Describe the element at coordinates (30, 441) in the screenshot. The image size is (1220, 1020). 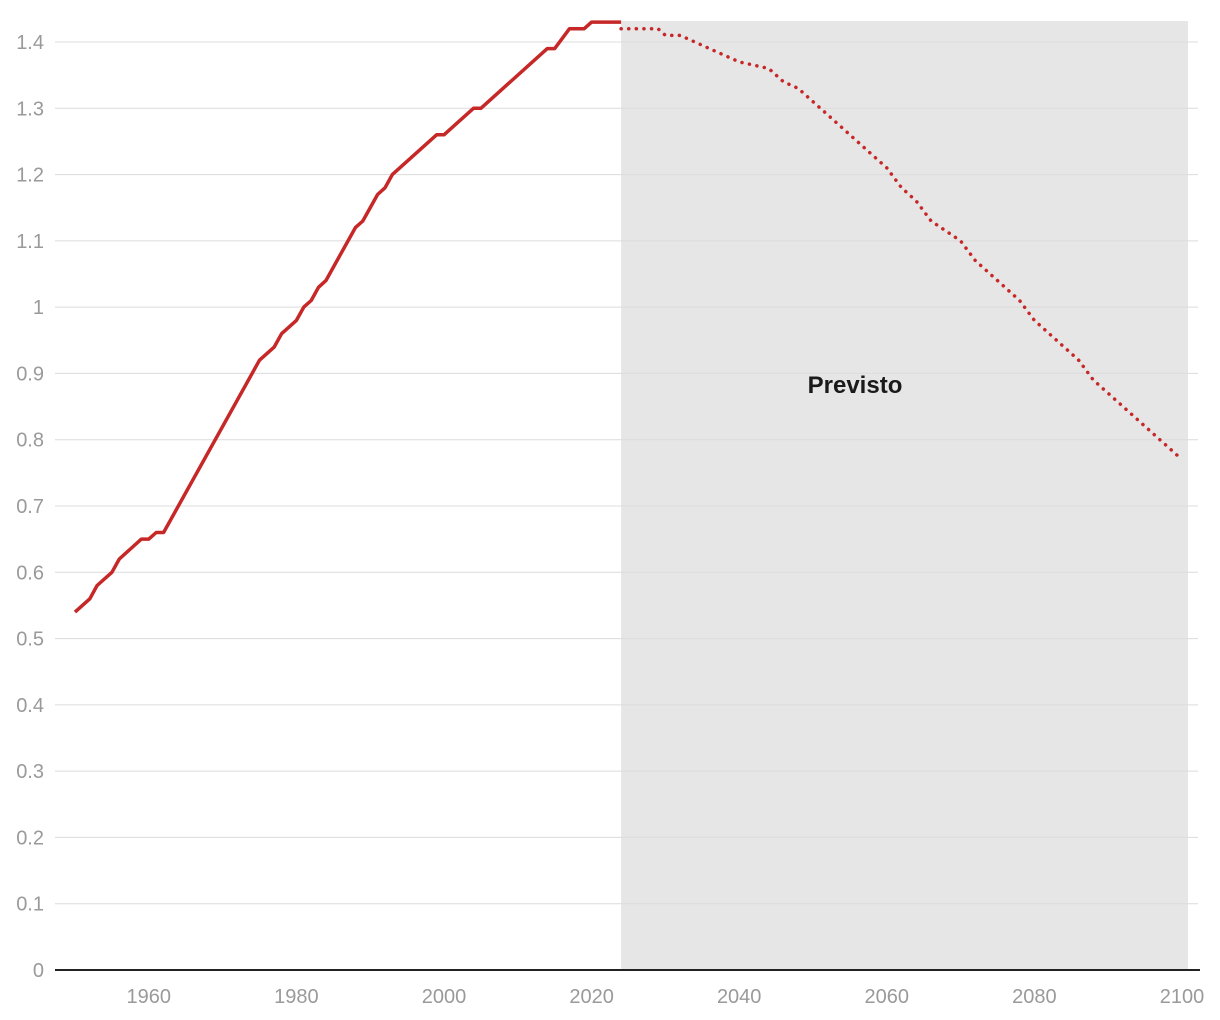
I see `y-tick-label: 0.8` at that location.